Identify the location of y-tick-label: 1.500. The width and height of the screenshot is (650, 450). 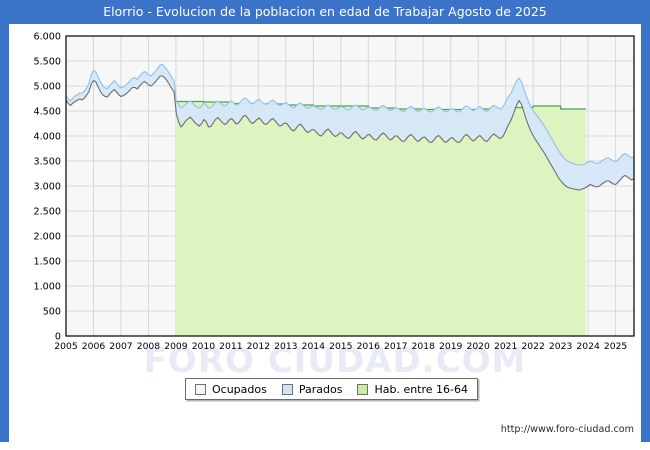
(47, 261).